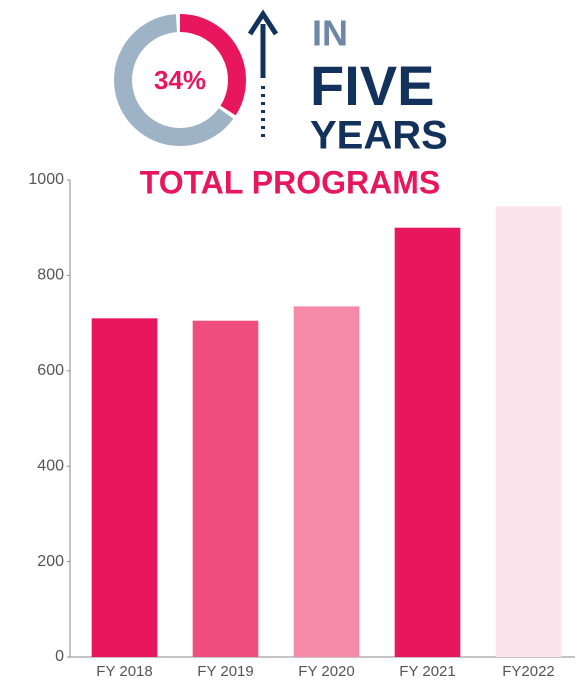  I want to click on x-tick-label: FY 2019, so click(225, 671).